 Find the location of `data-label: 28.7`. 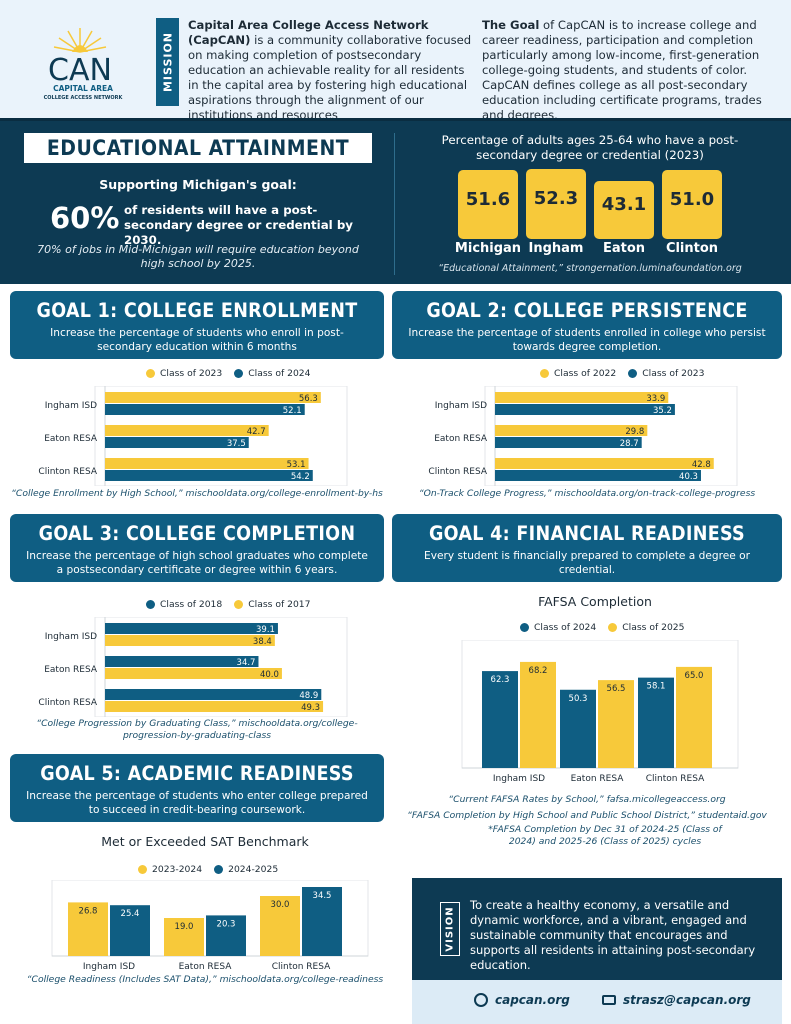

data-label: 28.7 is located at coordinates (629, 444).